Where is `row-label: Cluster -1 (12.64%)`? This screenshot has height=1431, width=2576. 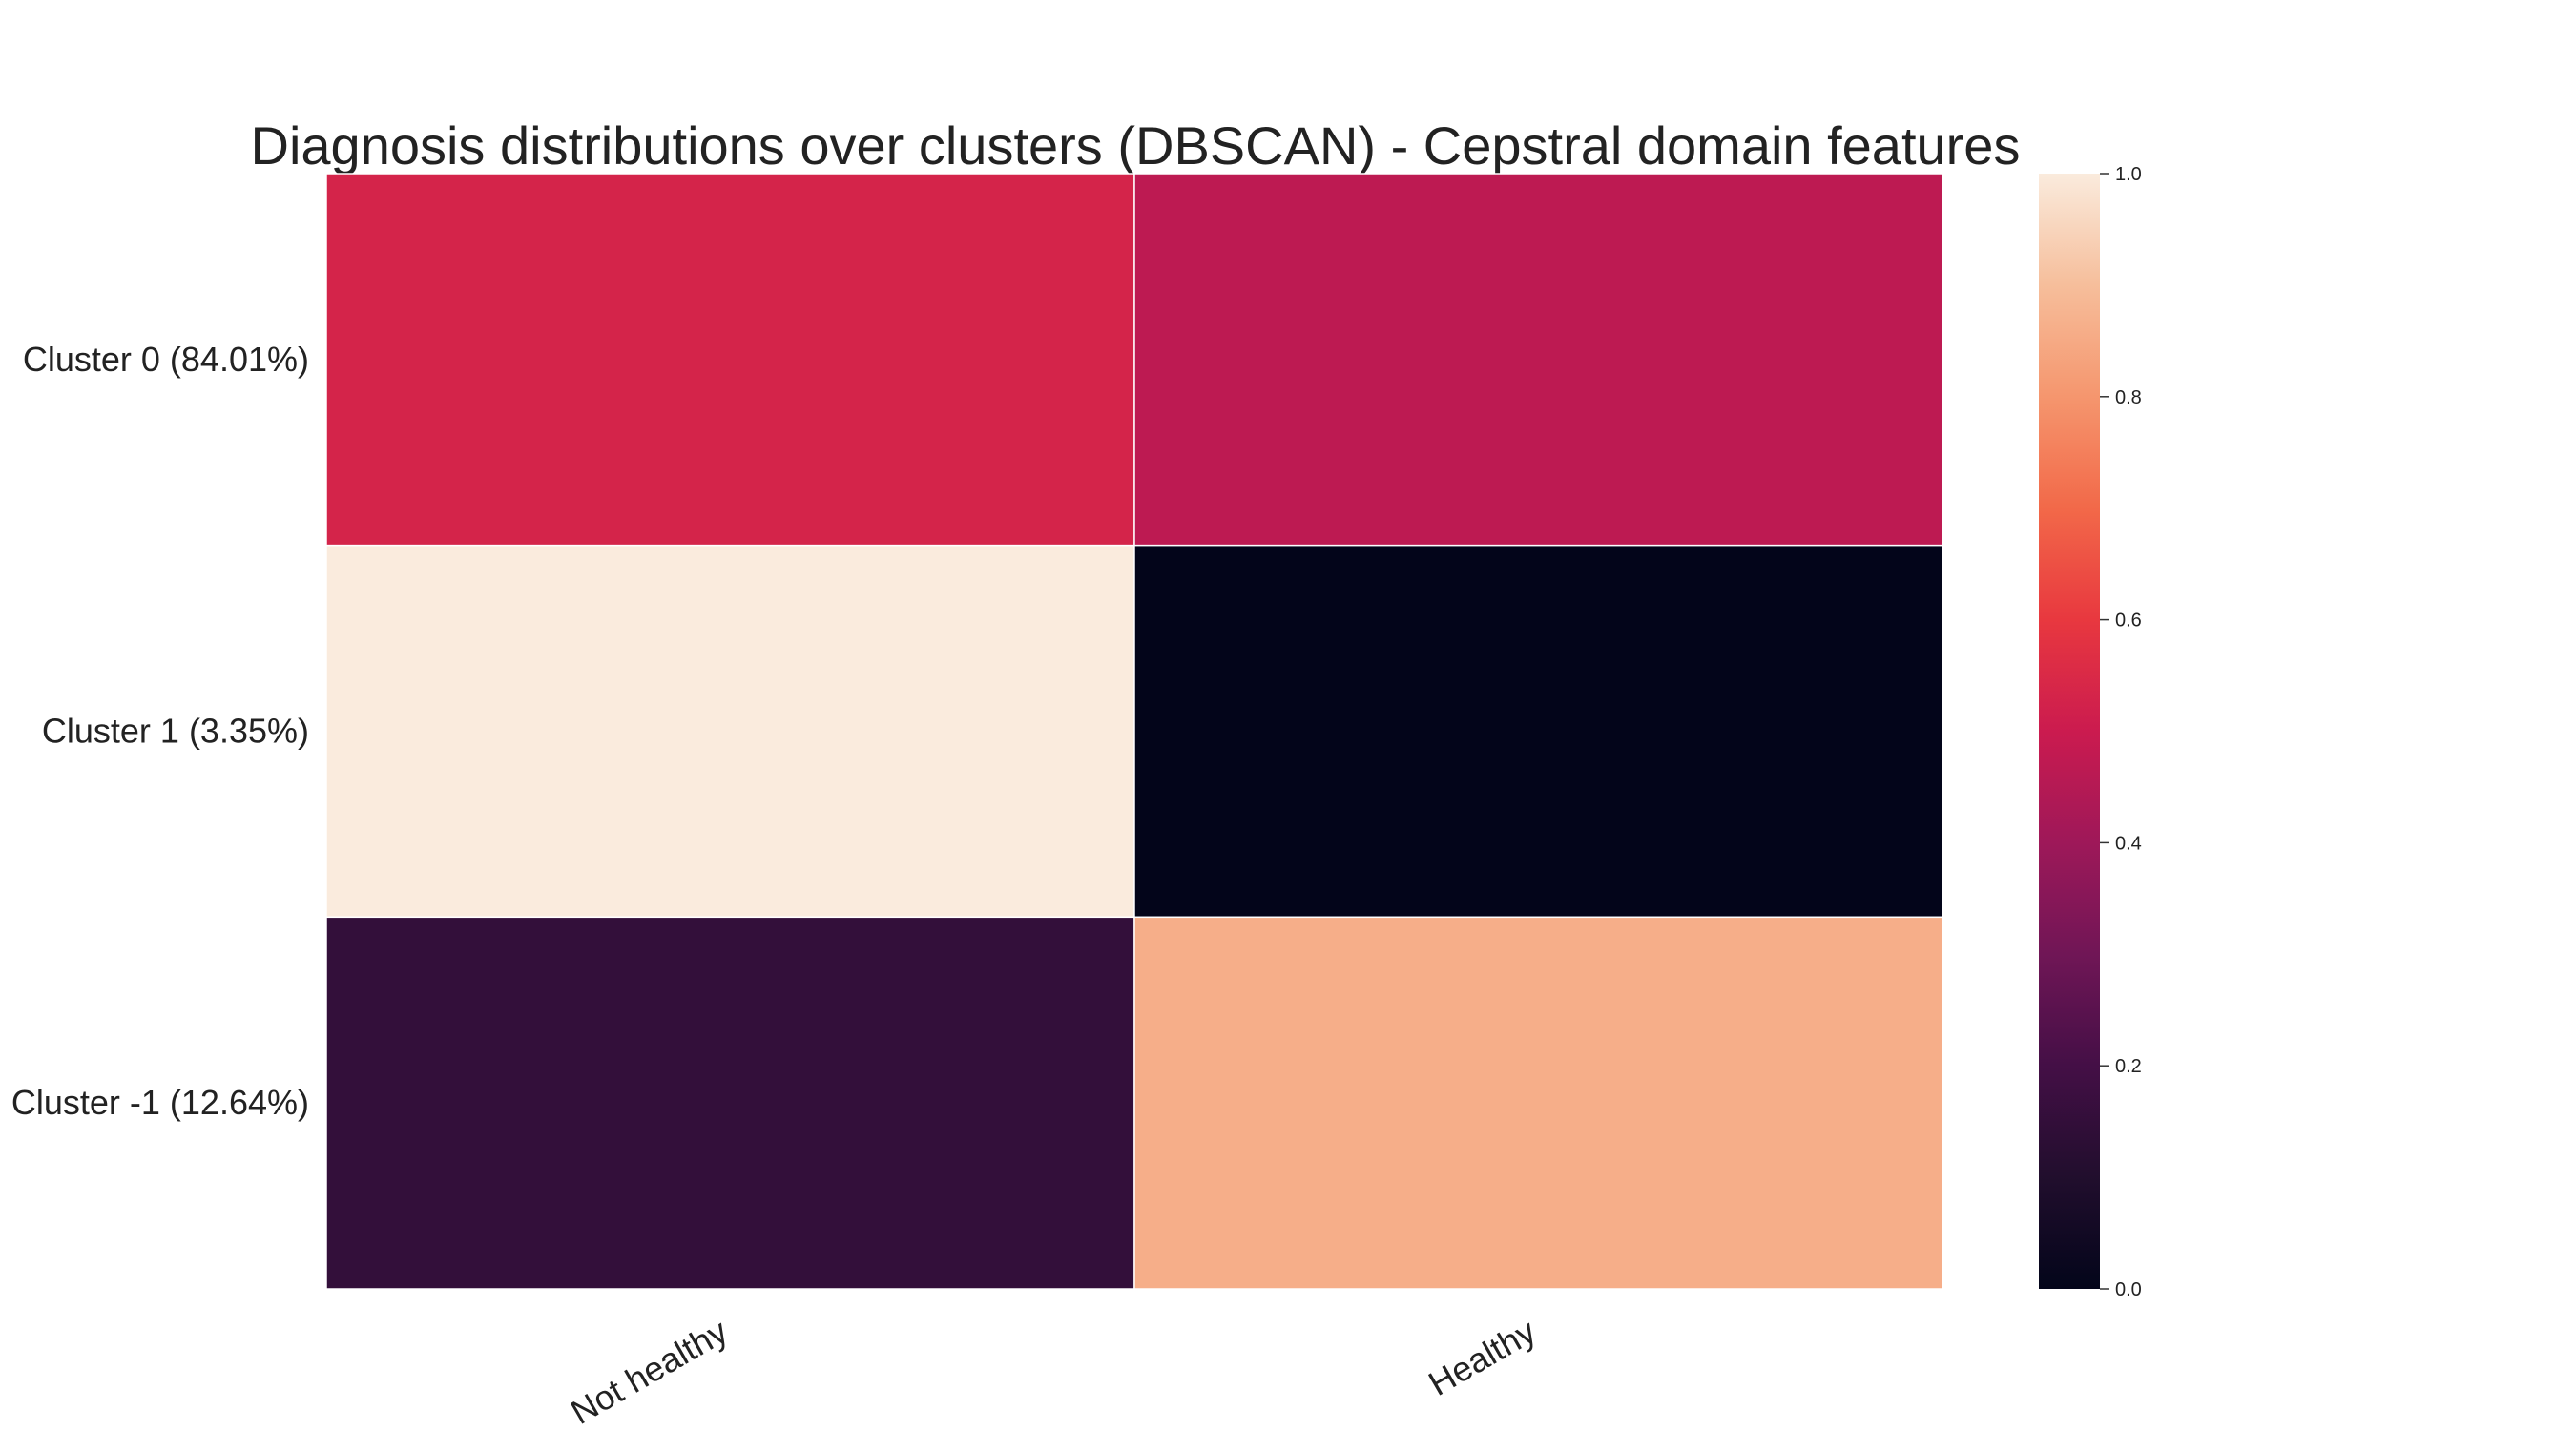
row-label: Cluster -1 (12.64%) is located at coordinates (160, 1102).